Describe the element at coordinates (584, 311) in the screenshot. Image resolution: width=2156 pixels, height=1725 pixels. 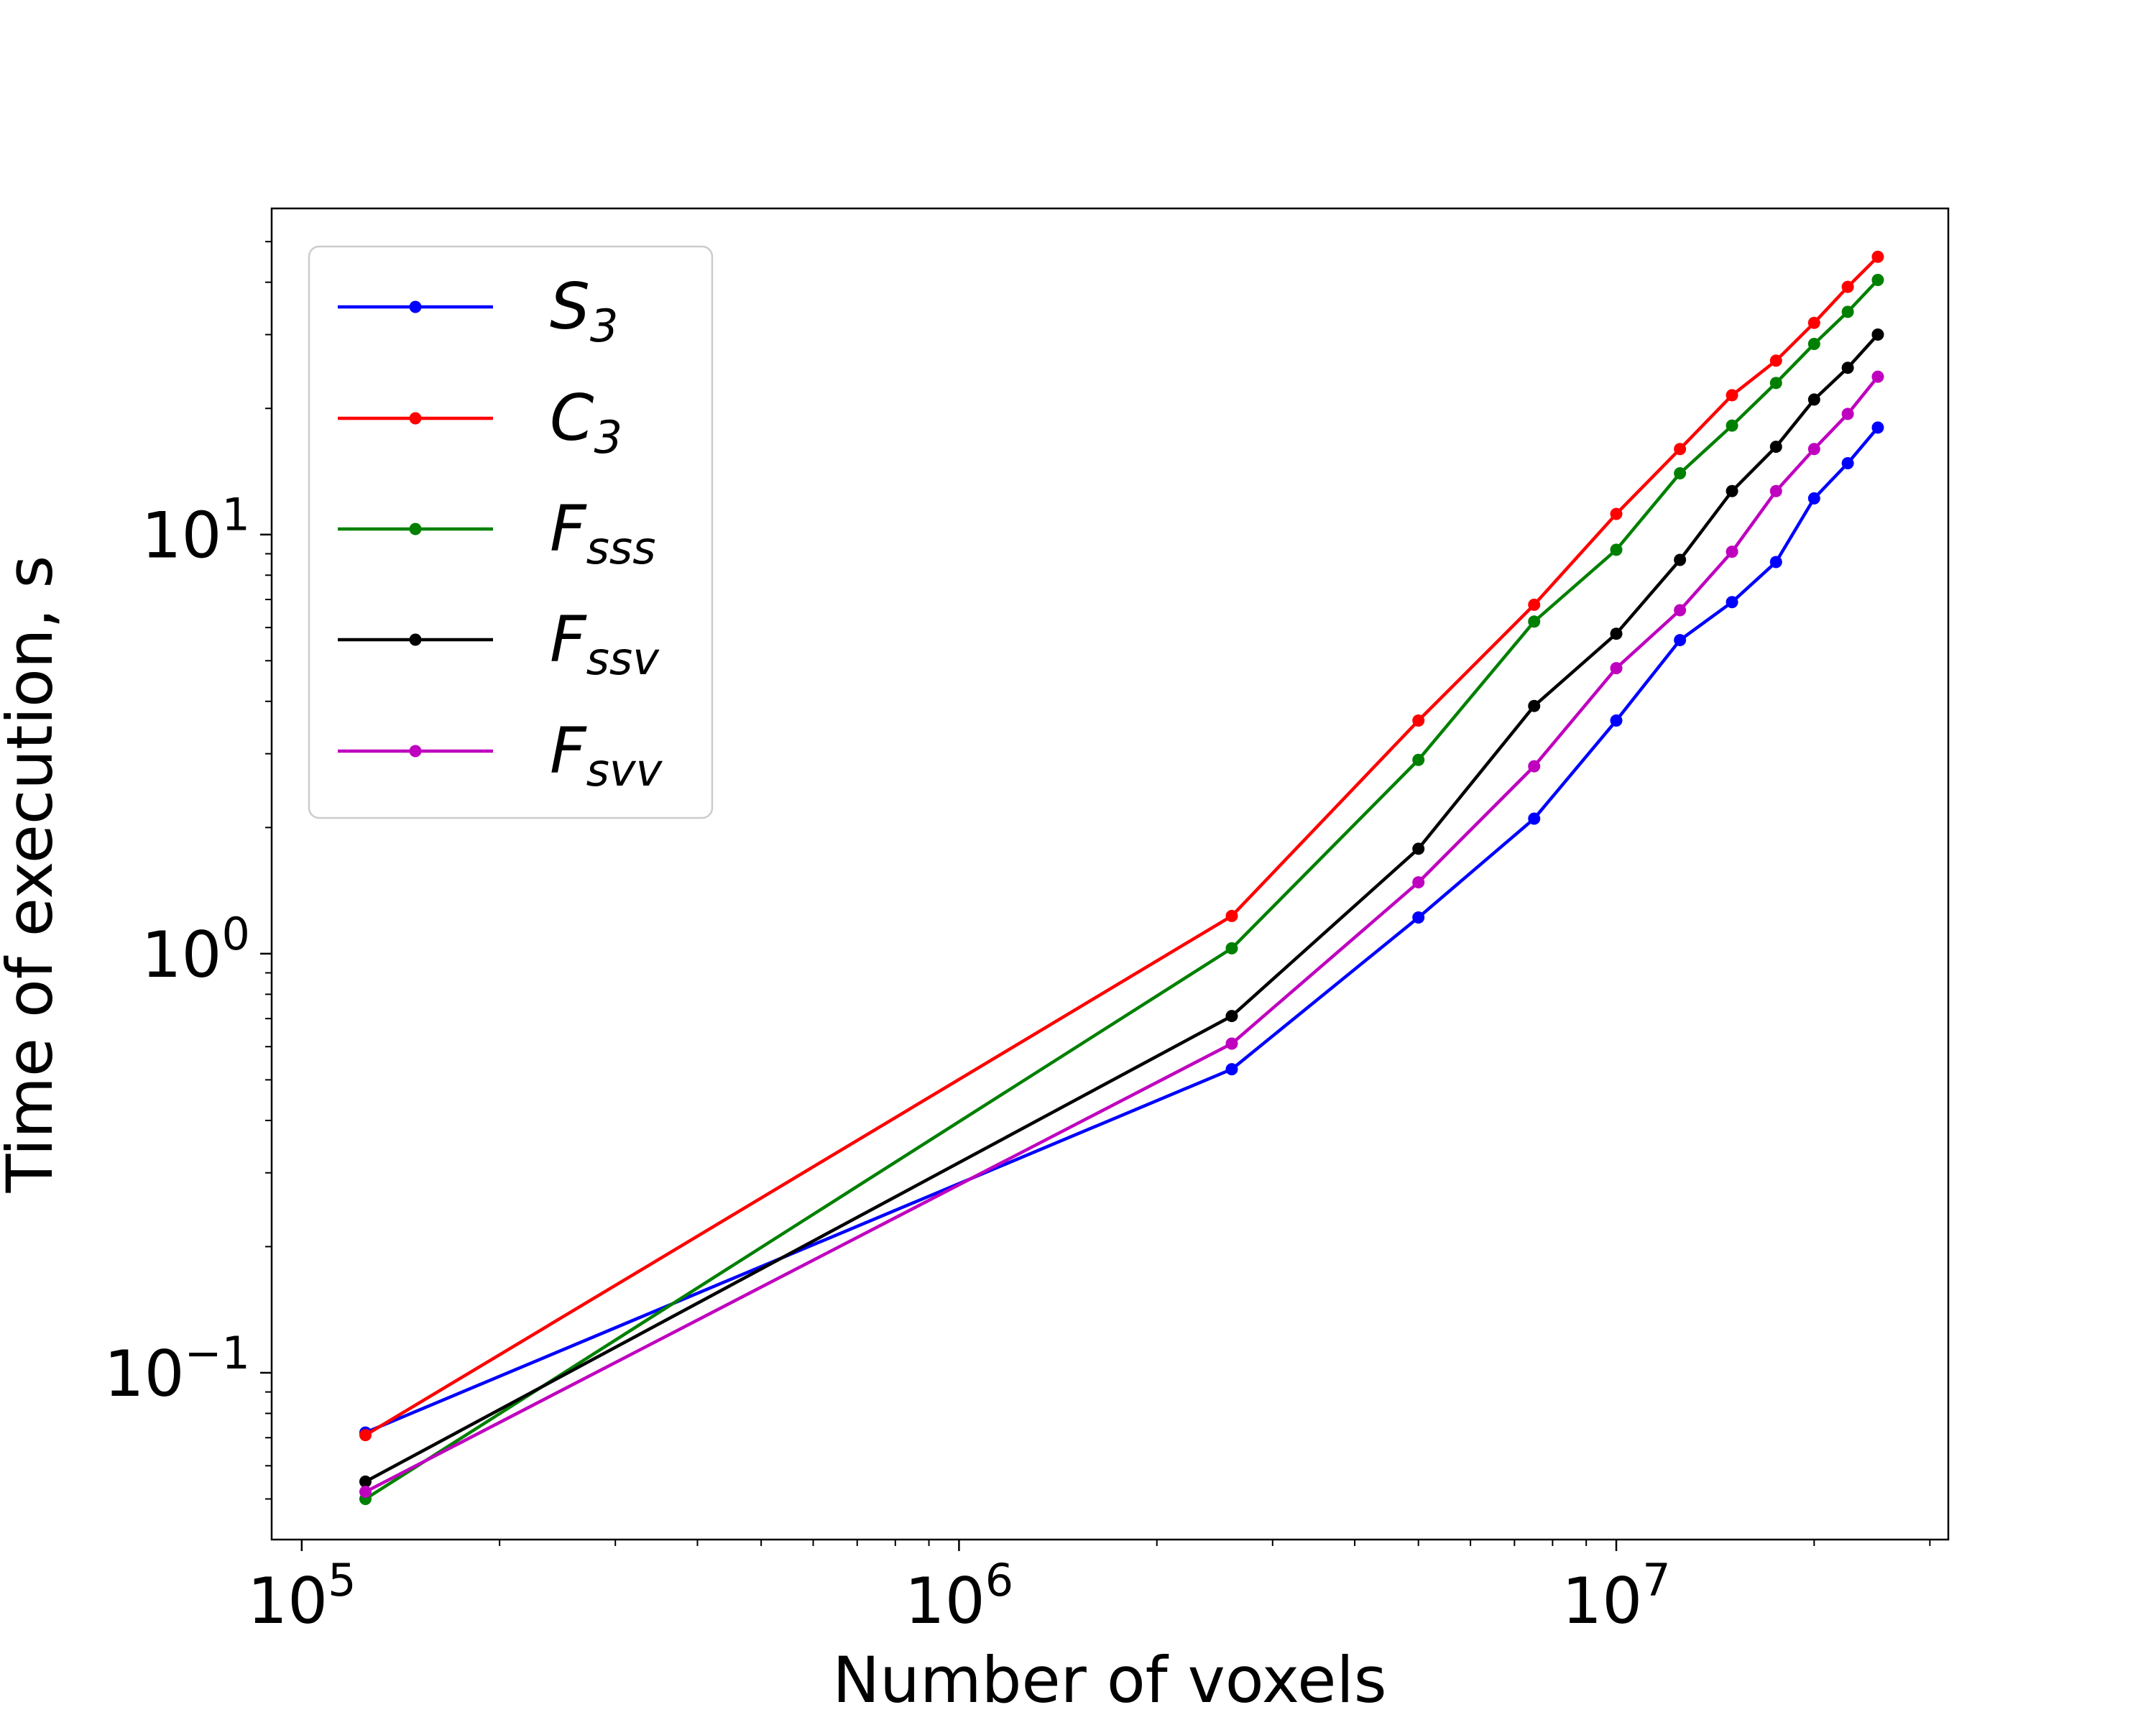
I see `legend-label: S3` at that location.